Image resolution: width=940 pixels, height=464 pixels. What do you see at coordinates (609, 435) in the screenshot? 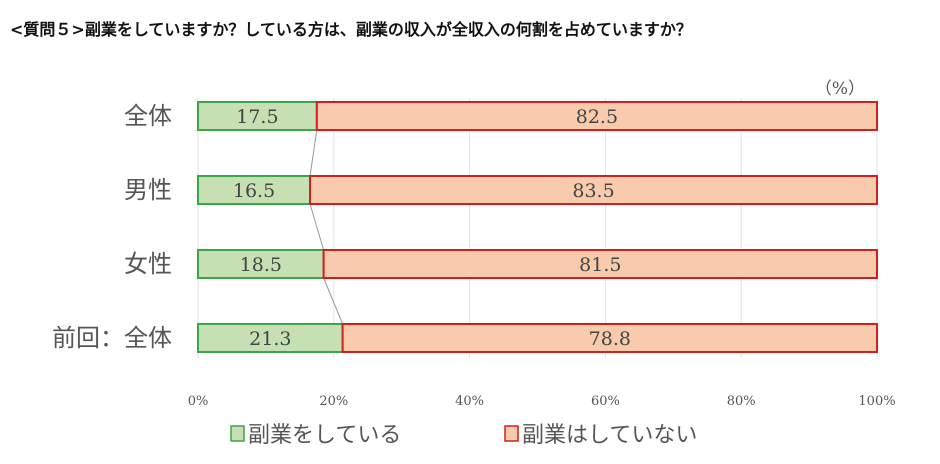
I see `legend-label: 副業はしていない` at bounding box center [609, 435].